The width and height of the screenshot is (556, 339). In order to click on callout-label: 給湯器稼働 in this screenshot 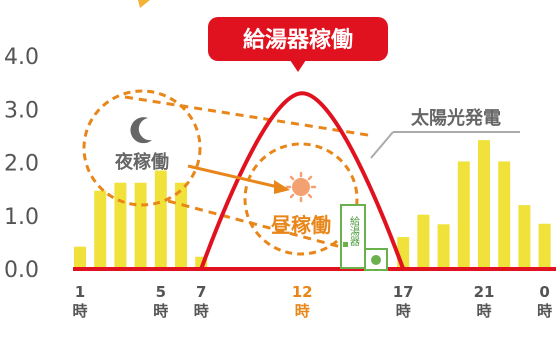, I will do `click(298, 40)`.